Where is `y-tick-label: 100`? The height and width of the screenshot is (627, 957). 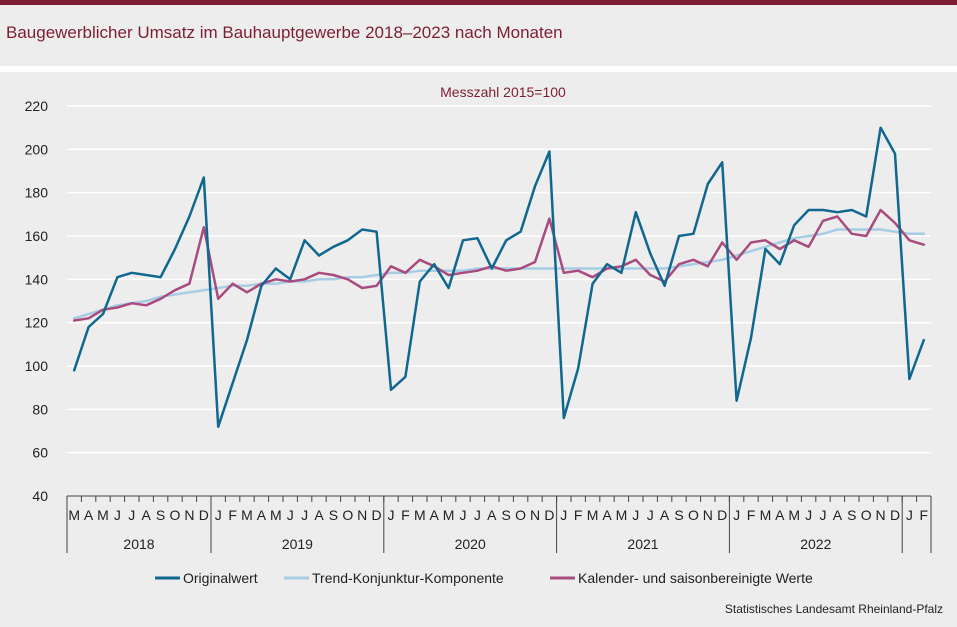 y-tick-label: 100 is located at coordinates (37, 366).